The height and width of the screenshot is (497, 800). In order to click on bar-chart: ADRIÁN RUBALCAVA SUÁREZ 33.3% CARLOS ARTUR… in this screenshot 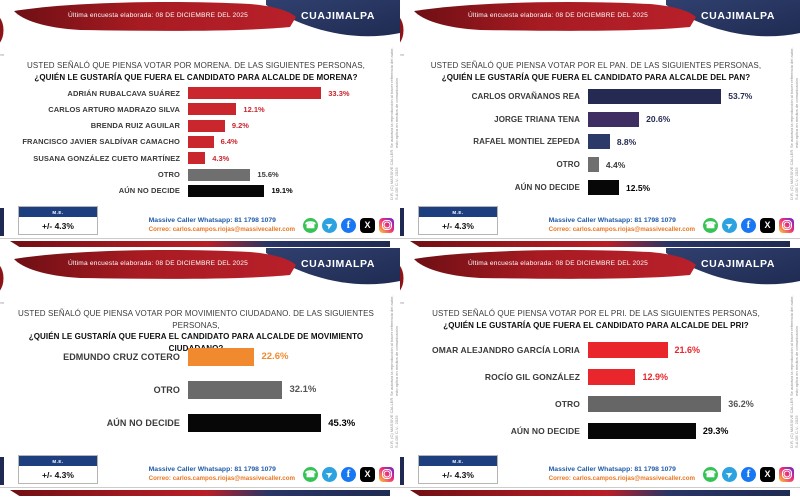, I will do `click(192, 142)`.